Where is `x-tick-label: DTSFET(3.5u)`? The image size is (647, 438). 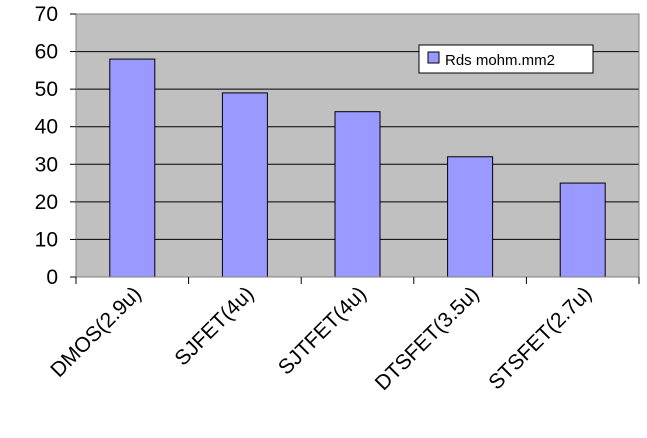
x-tick-label: DTSFET(3.5u) is located at coordinates (427, 338).